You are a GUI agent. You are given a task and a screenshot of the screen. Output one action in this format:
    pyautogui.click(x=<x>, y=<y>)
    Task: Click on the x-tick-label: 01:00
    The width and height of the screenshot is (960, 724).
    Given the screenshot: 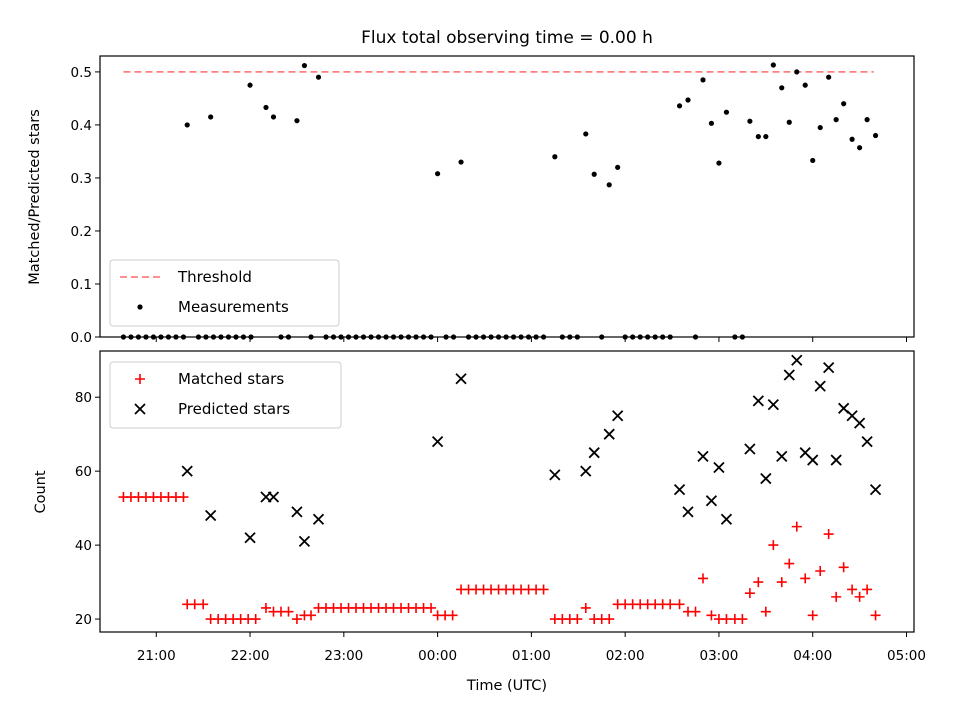 What is the action you would take?
    pyautogui.click(x=531, y=656)
    